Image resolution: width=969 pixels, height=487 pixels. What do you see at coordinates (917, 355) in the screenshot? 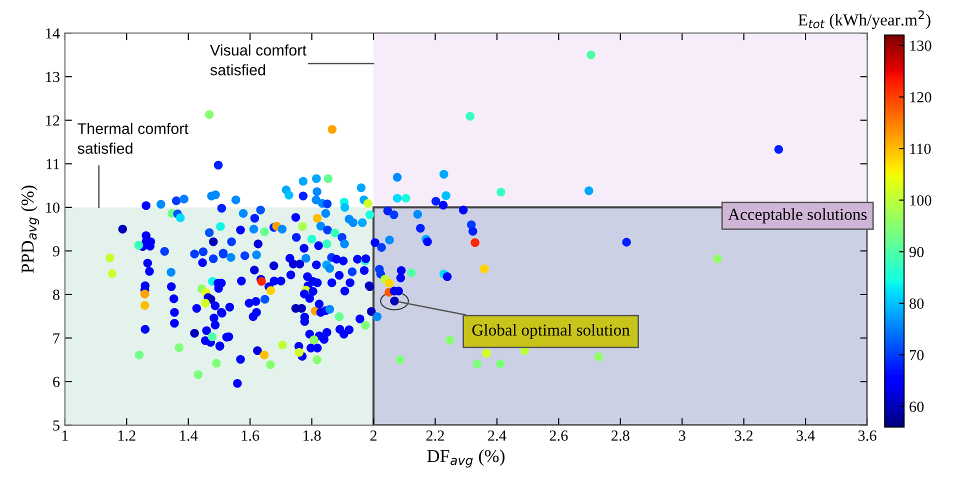
I see `color-bar-label: 70` at bounding box center [917, 355].